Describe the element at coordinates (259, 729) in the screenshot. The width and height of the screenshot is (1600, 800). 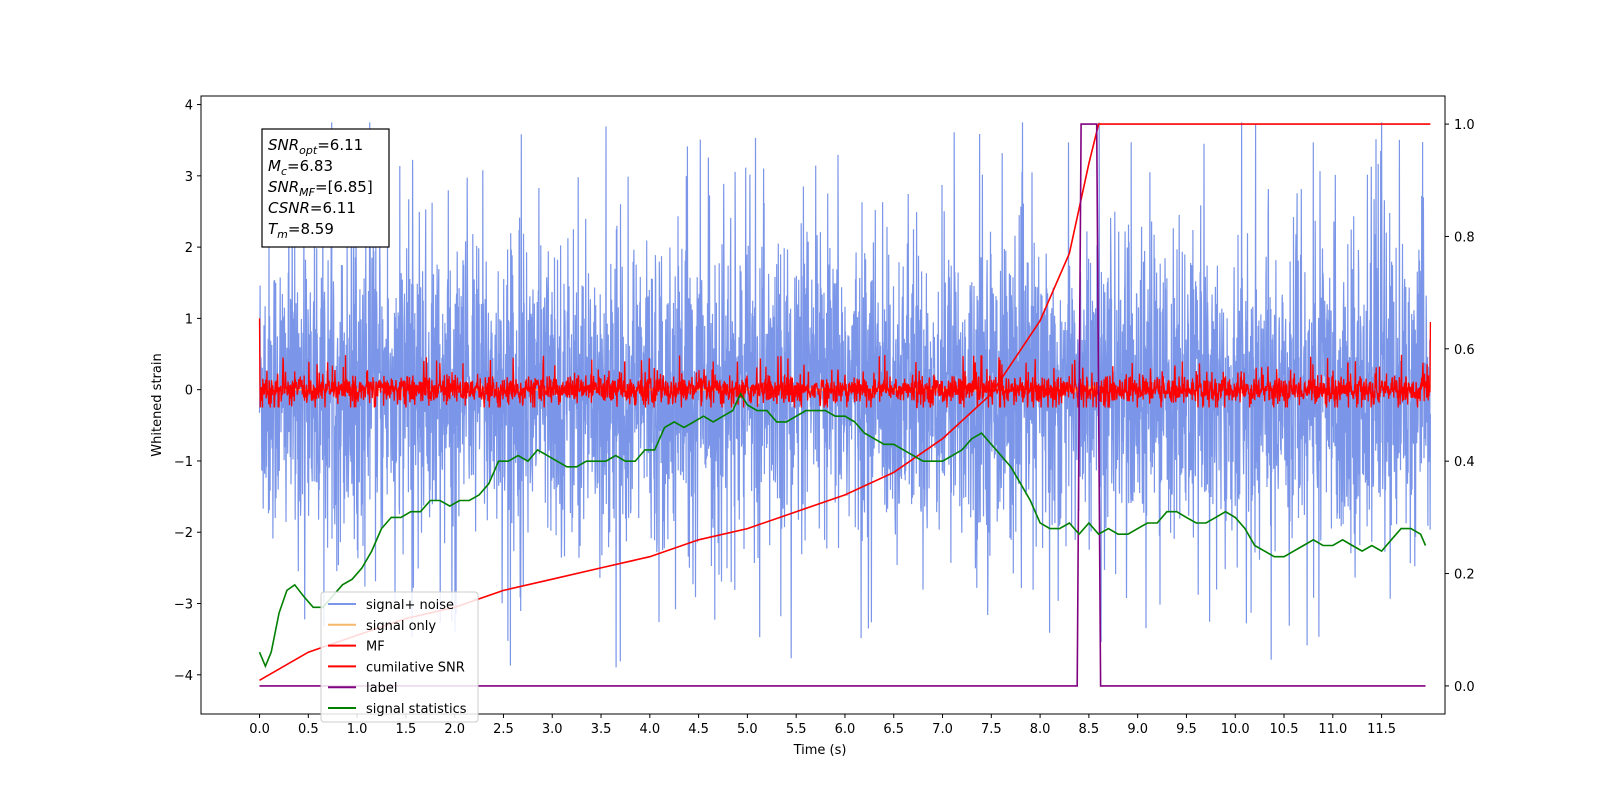
I see `x-tick-label: 0.0` at that location.